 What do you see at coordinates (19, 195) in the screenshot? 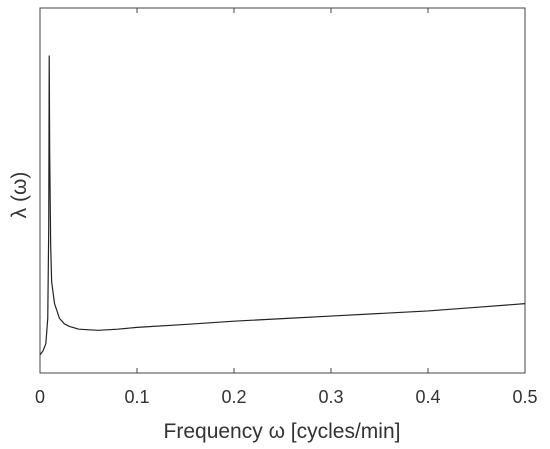
I see `y-axis-label: λ (ω)` at bounding box center [19, 195].